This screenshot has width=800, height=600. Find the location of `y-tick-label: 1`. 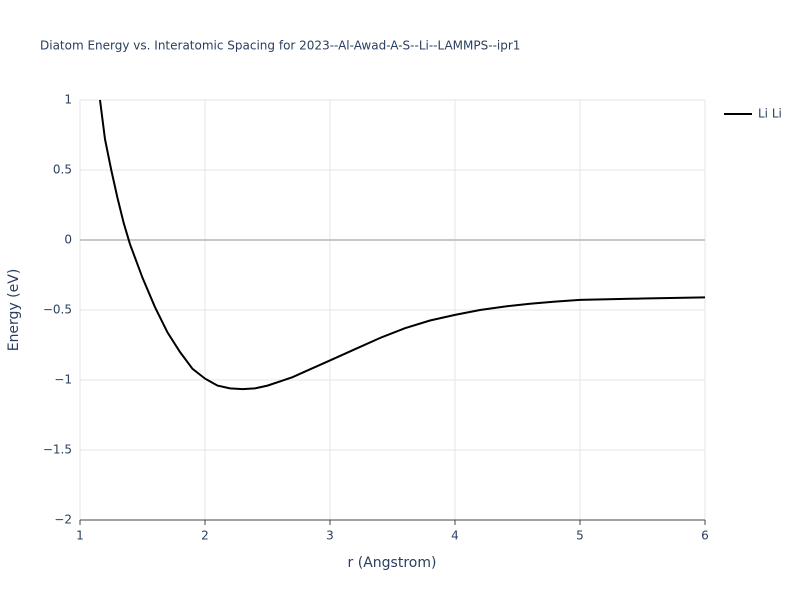

y-tick-label: 1 is located at coordinates (68, 100).